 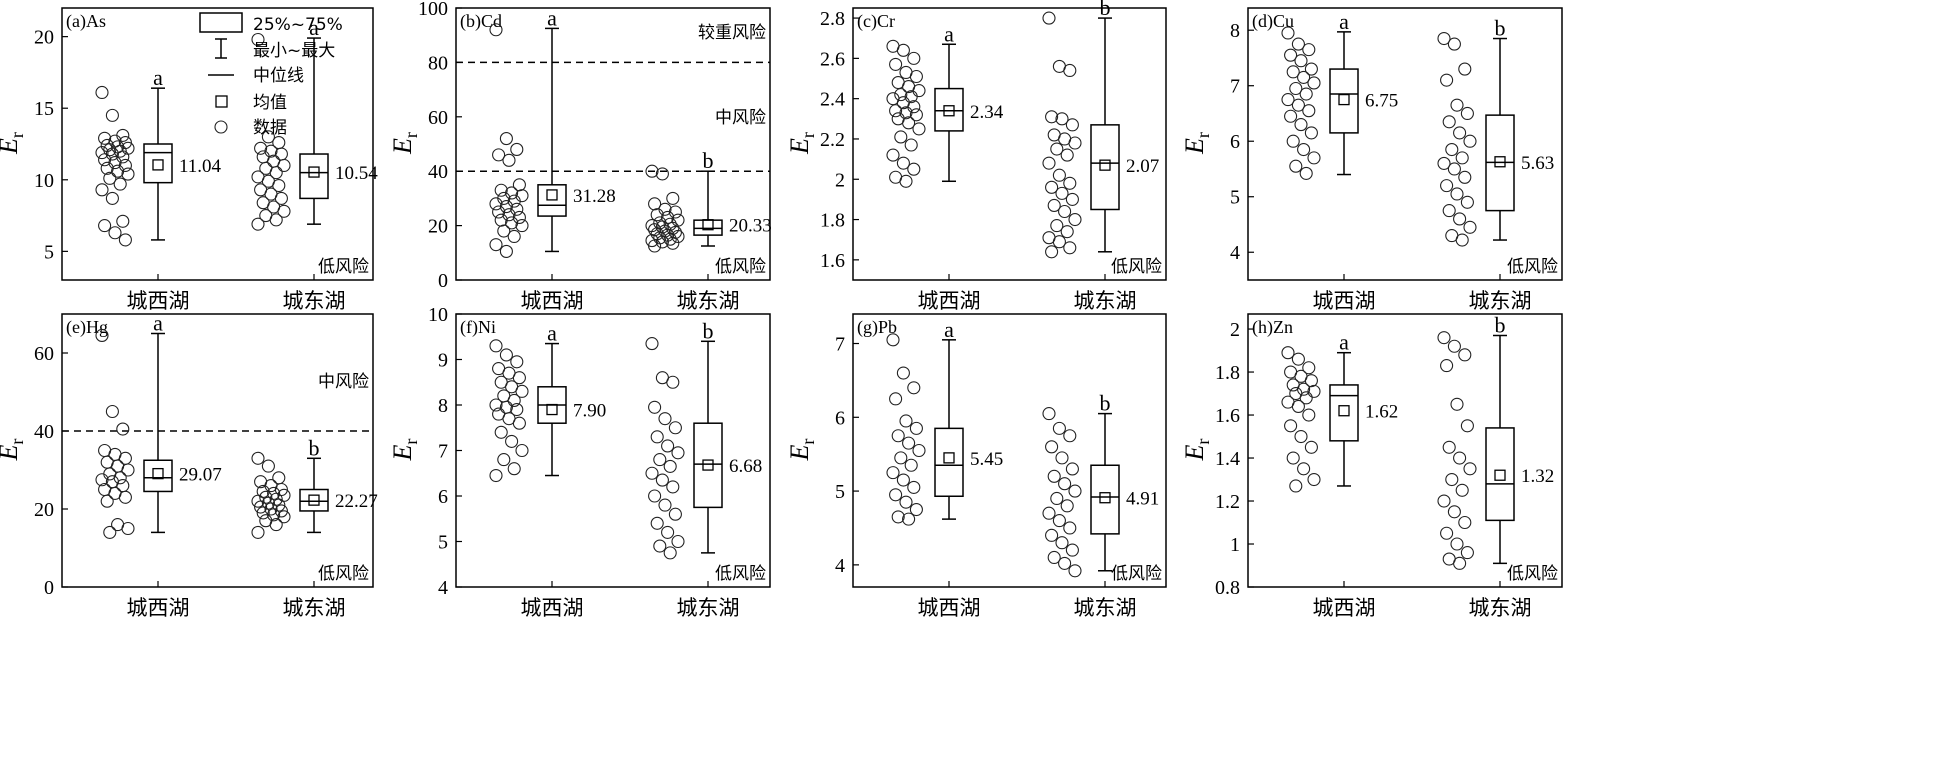 I want to click on mean-value-label: 5.45, so click(x=986, y=459).